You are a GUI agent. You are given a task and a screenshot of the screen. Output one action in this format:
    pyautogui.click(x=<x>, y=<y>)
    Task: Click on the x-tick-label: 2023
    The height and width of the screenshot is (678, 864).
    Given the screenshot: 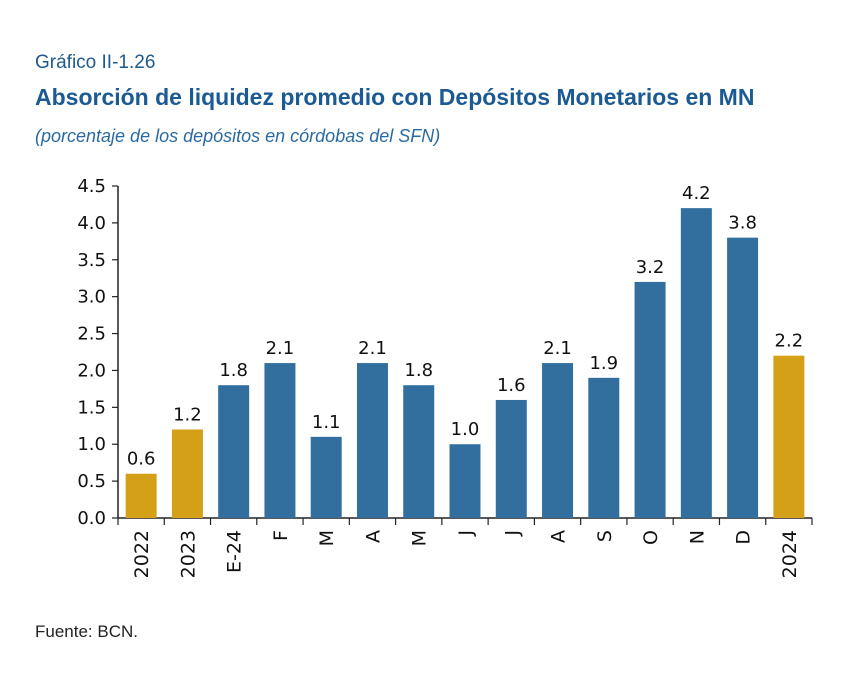 What is the action you would take?
    pyautogui.click(x=188, y=554)
    